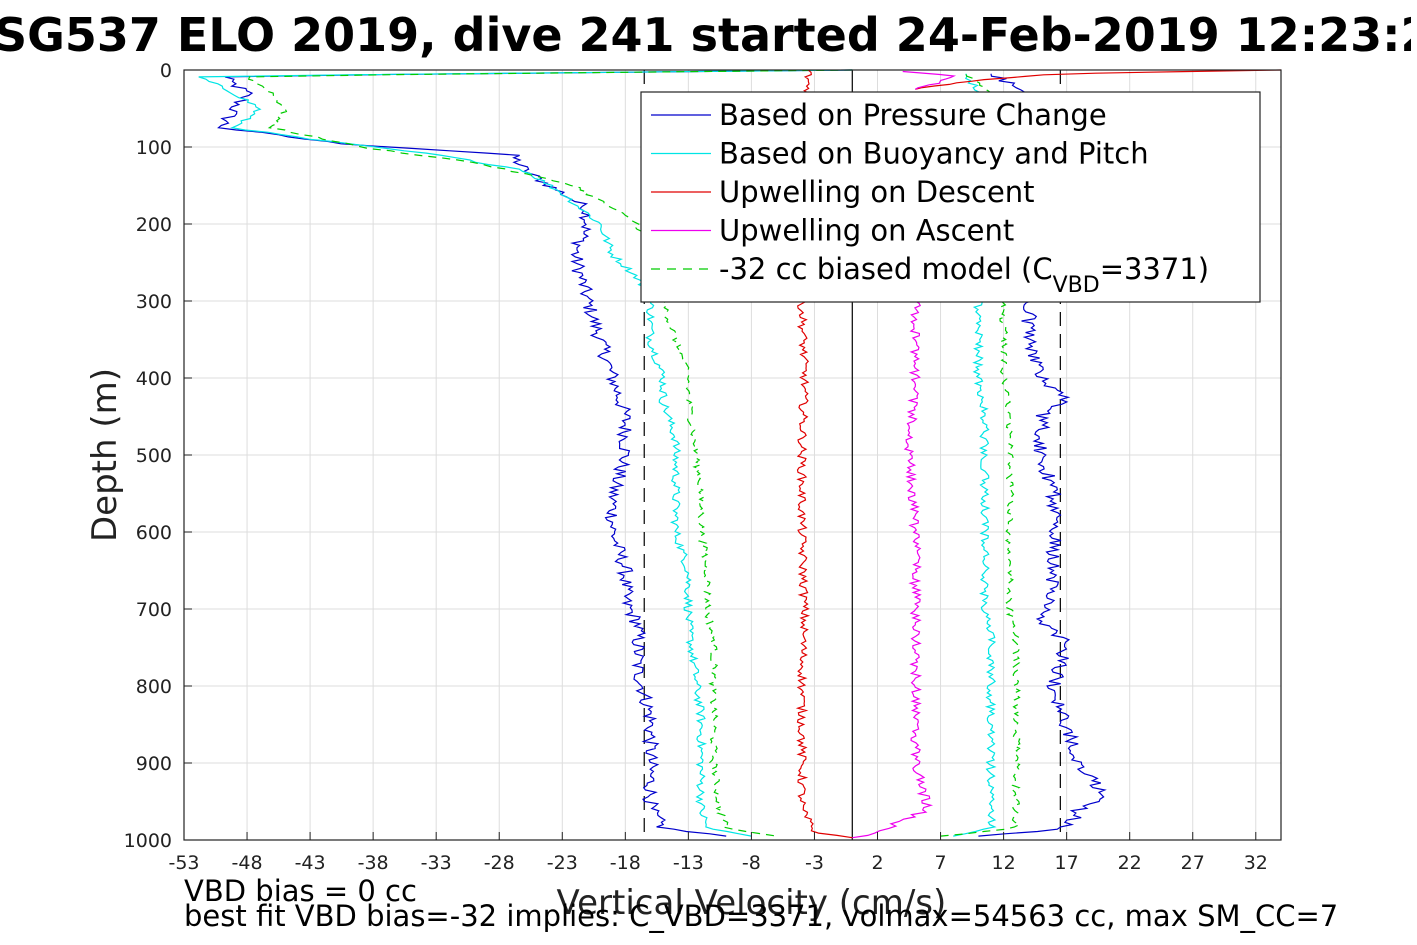  What do you see at coordinates (154, 379) in the screenshot?
I see `y-tick-label: 400` at bounding box center [154, 379].